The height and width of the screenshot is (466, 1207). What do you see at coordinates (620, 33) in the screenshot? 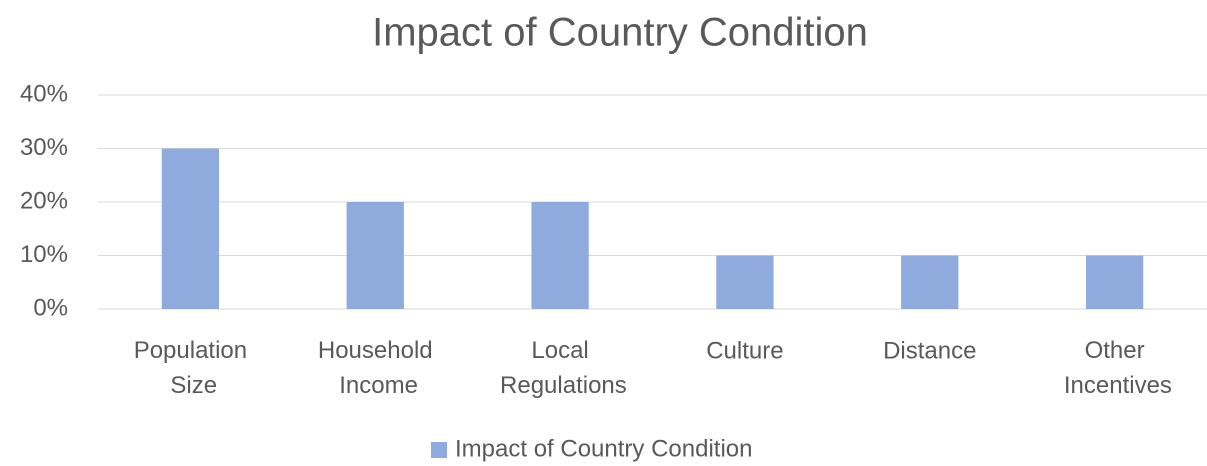
I see `chart-title: Impact of Country Condition` at bounding box center [620, 33].